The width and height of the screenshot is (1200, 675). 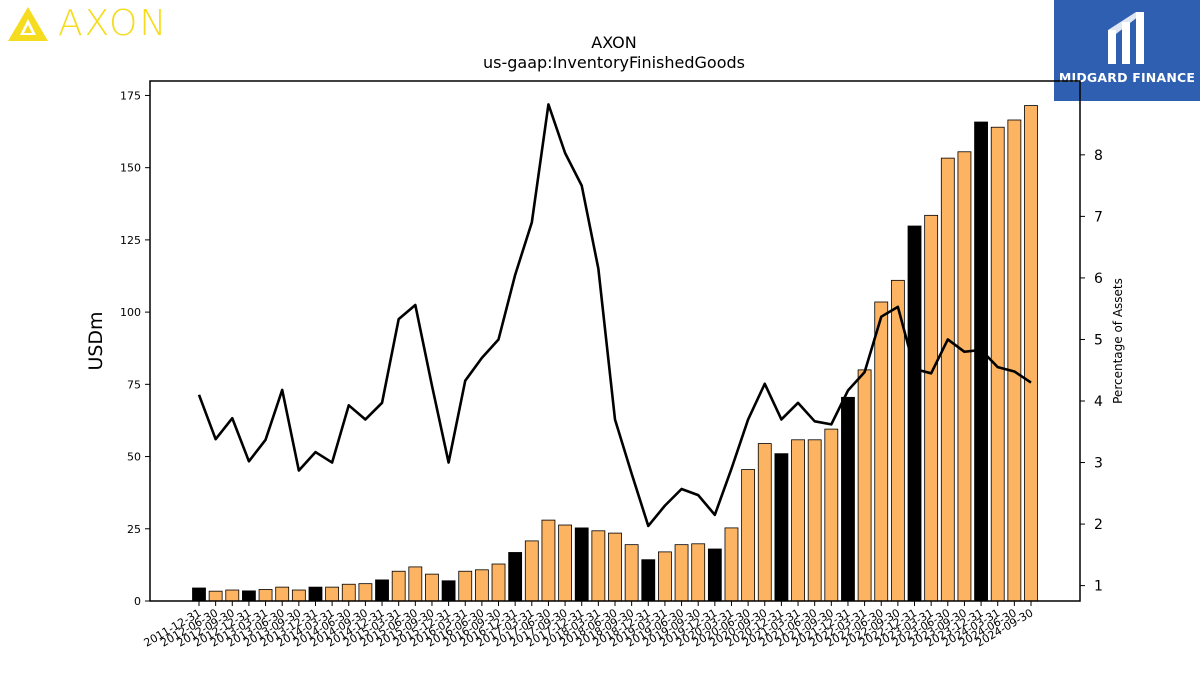 I want to click on y-tick-label: 150, so click(x=130, y=168).